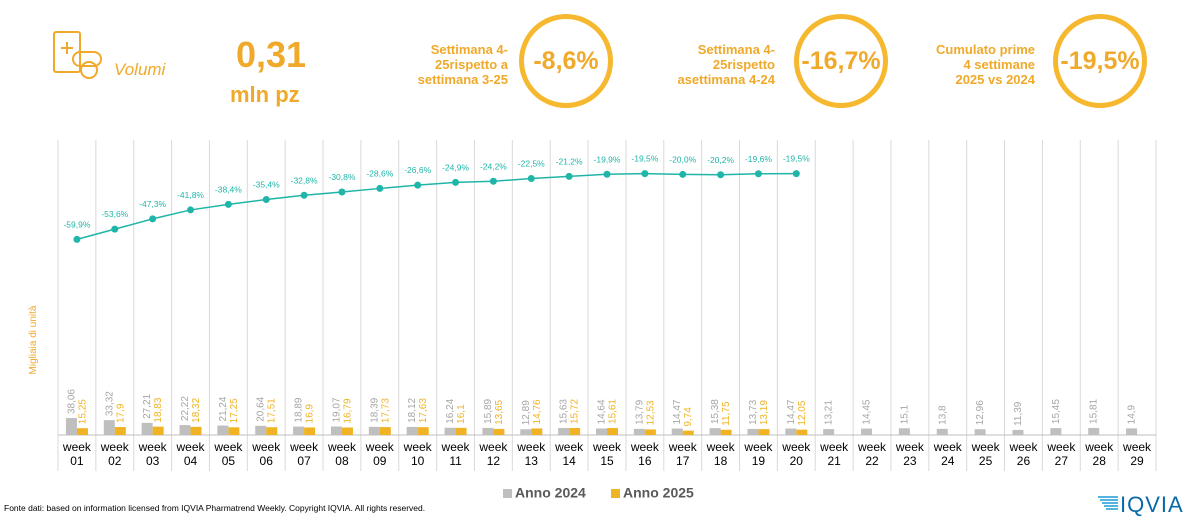 This screenshot has width=1203, height=517. Describe the element at coordinates (796, 159) in the screenshot. I see `line-value-label: -19,5%` at that location.